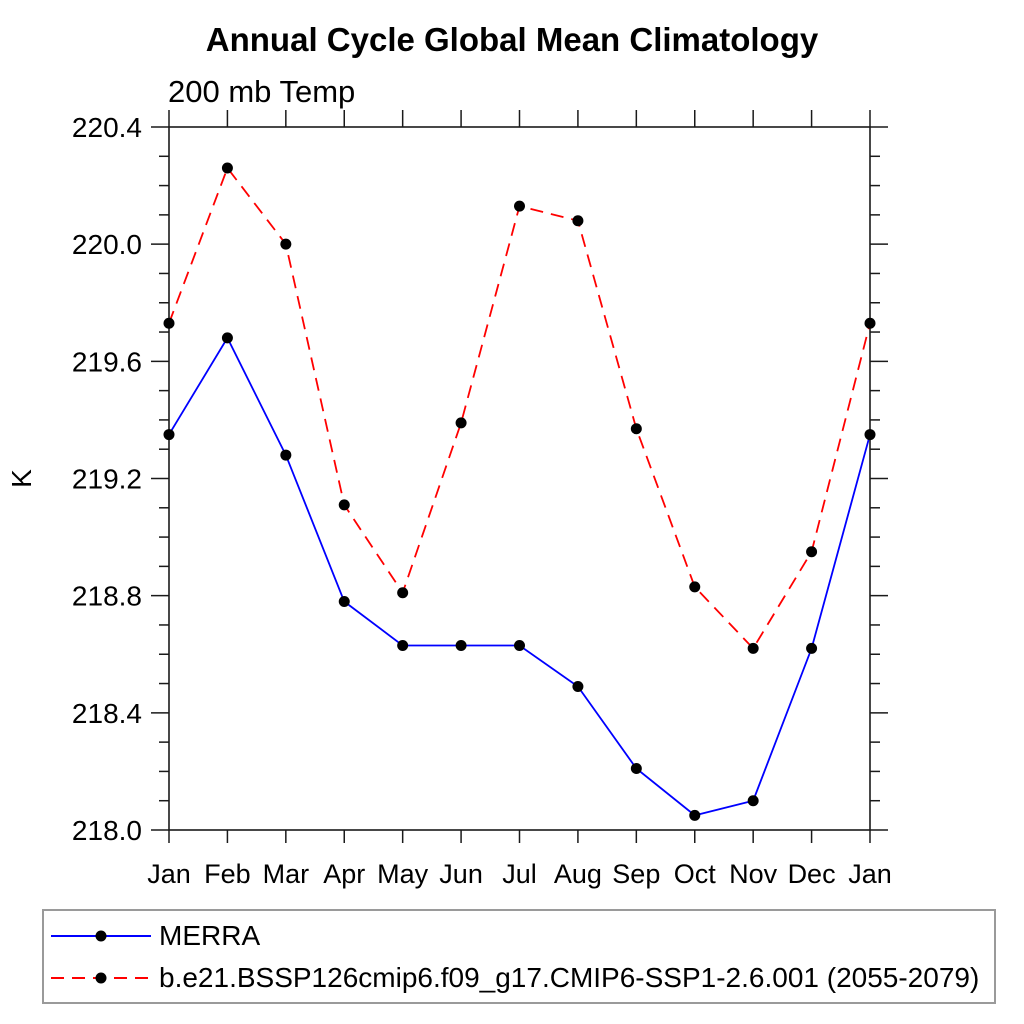  I want to click on y-tick-label: 218.4, so click(107, 713).